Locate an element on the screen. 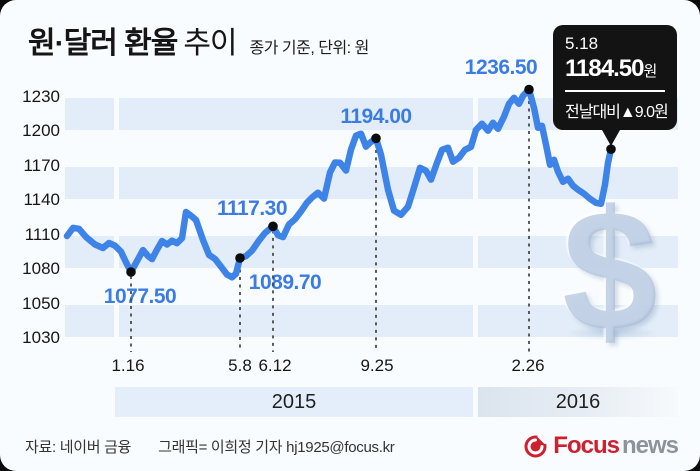  footer: 자료: 네이버 금융 그래픽= 이희정 기자 hj1925@focus.kr is located at coordinates (210, 446).